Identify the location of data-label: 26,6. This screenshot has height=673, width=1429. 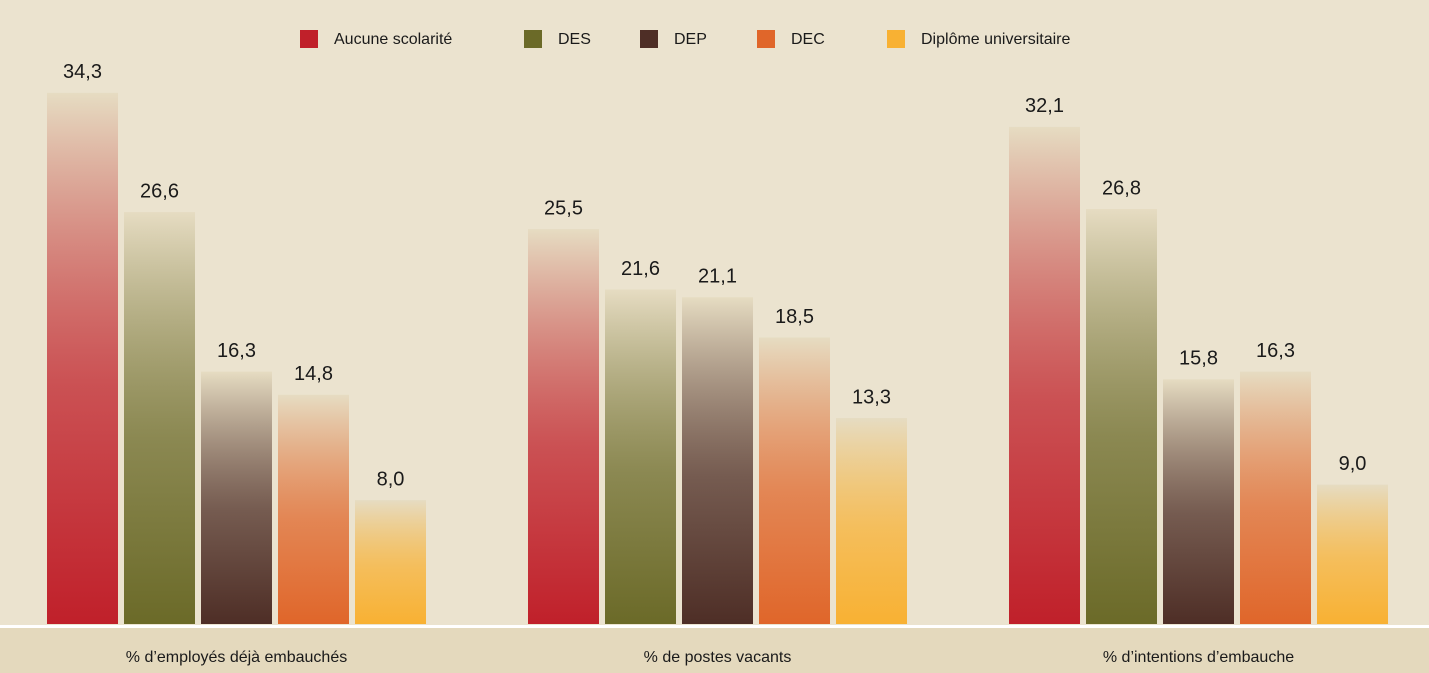
(159, 191).